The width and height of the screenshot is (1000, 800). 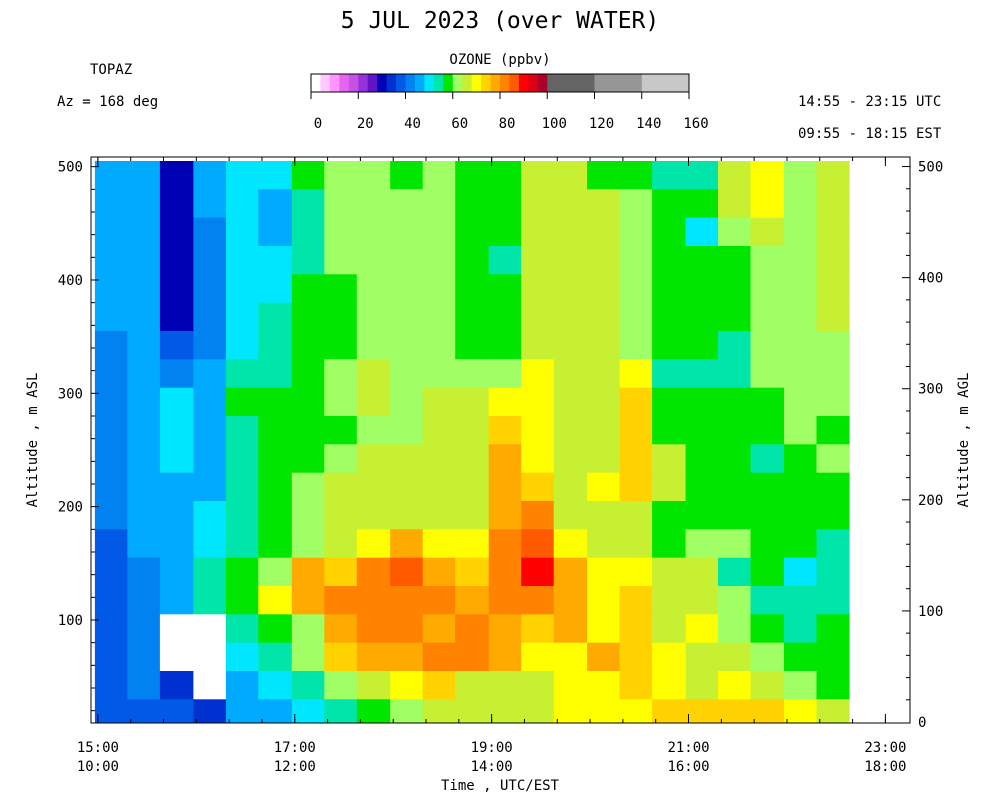 What do you see at coordinates (499, 786) in the screenshot?
I see `x-axis-label: Time , UTC/EST` at bounding box center [499, 786].